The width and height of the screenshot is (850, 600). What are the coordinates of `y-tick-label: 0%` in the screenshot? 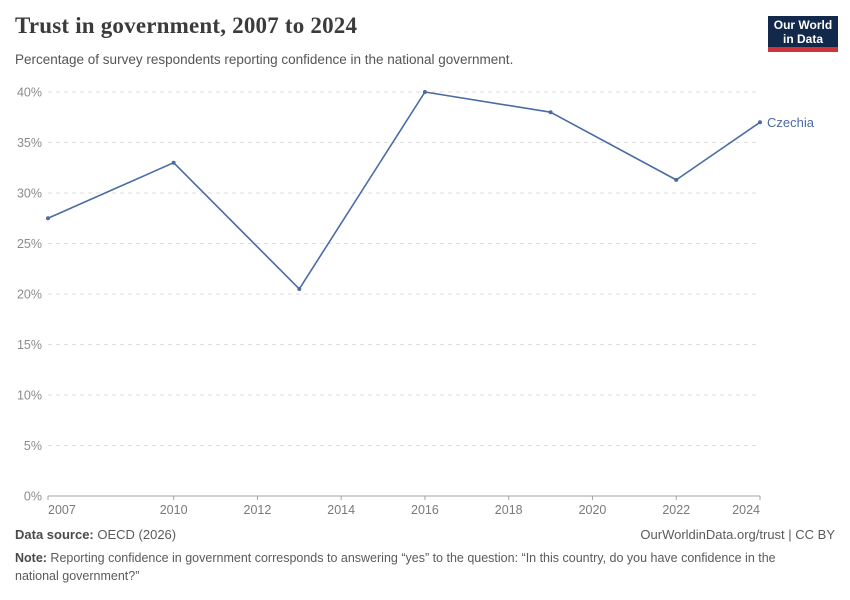 It's located at (33, 497).